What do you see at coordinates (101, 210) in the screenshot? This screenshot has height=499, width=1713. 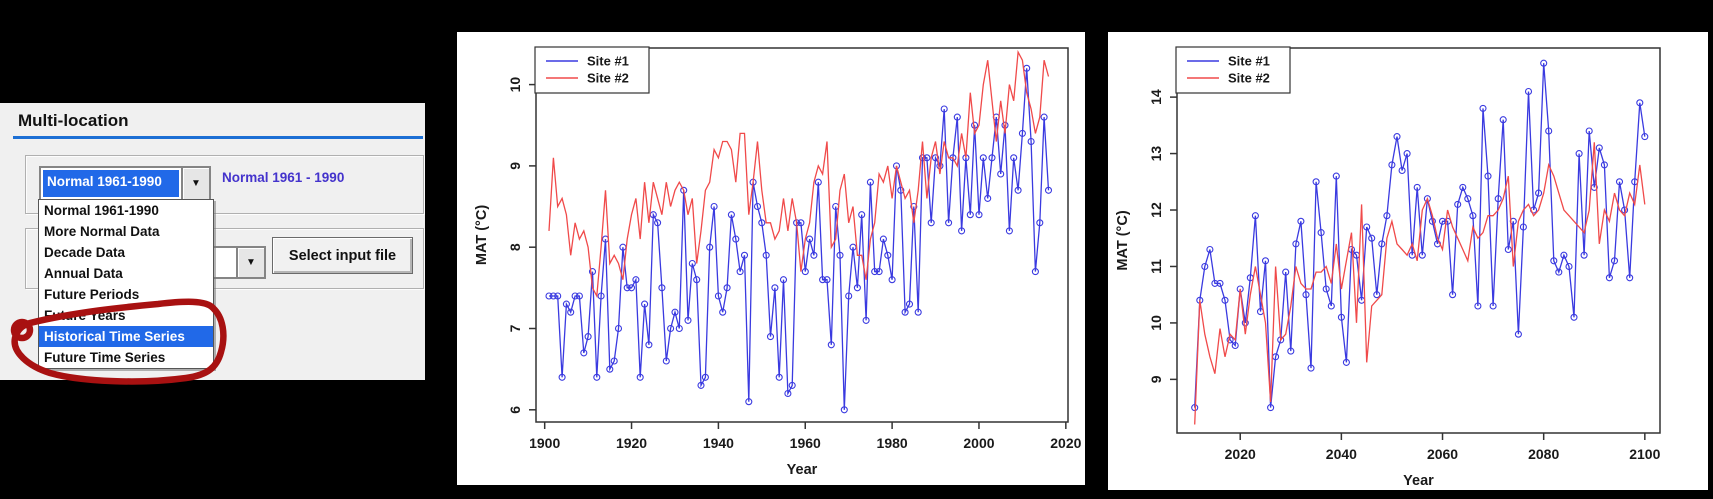 I see `dropdown-item: Normal 1961-1990` at bounding box center [101, 210].